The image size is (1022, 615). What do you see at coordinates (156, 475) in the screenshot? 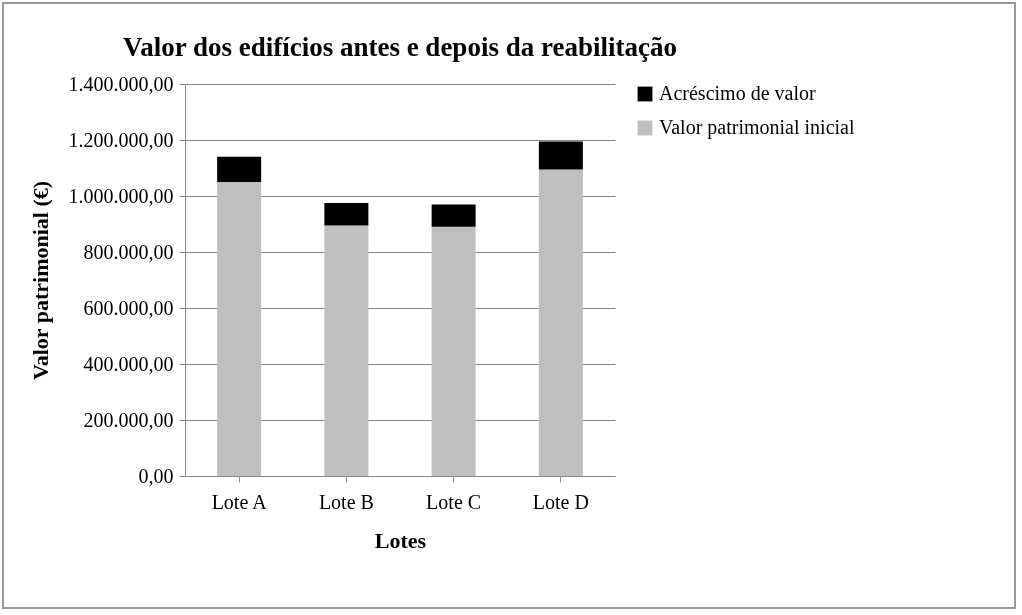
I see `y-tick-label: 0,00` at bounding box center [156, 475].